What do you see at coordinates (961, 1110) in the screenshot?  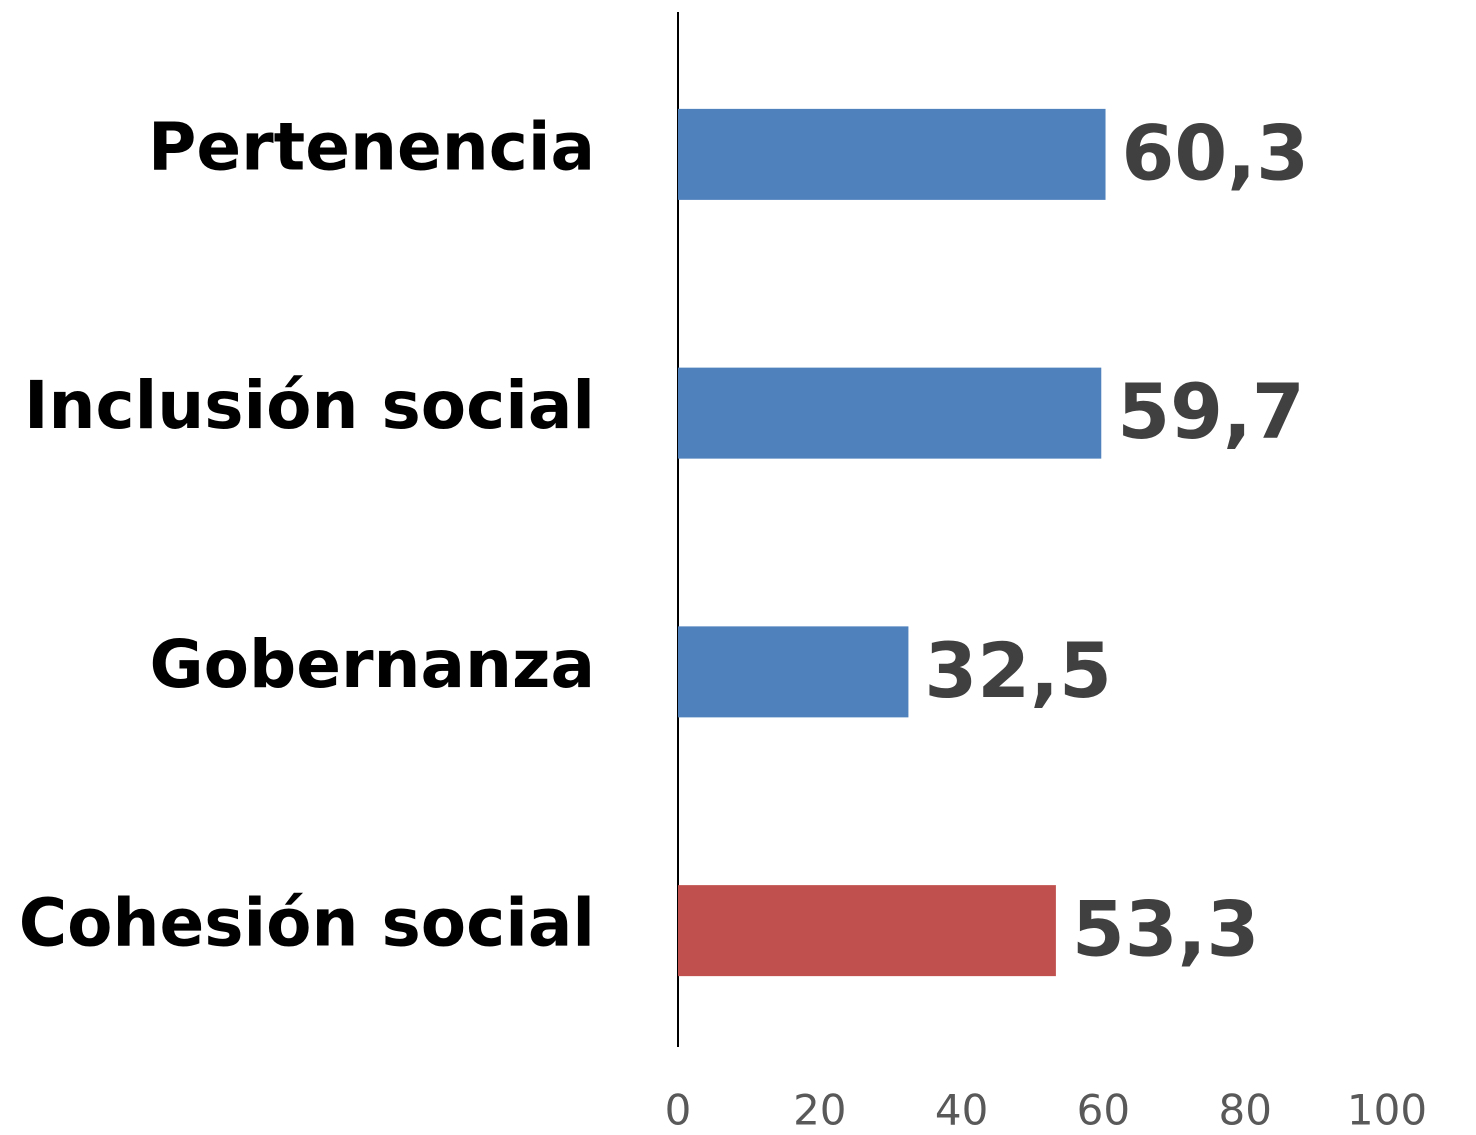 I see `x-tick-label: 40` at bounding box center [961, 1110].